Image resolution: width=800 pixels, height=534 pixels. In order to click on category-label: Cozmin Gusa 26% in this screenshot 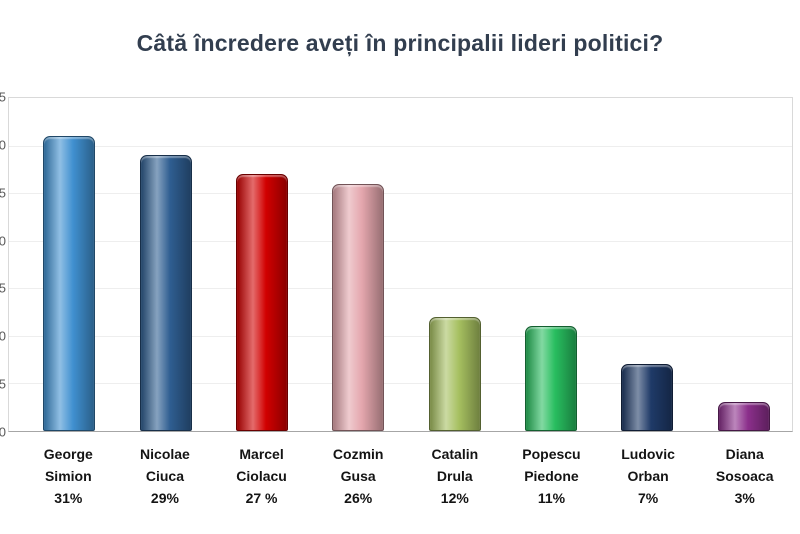, I will do `click(358, 476)`.